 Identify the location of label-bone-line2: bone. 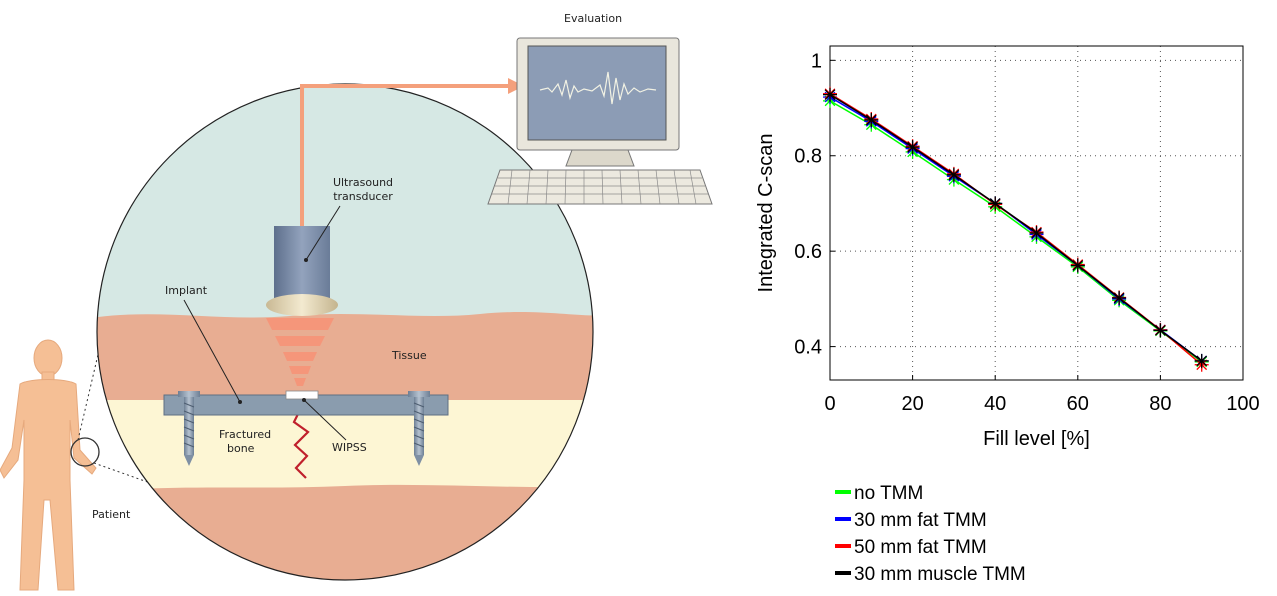
(241, 448).